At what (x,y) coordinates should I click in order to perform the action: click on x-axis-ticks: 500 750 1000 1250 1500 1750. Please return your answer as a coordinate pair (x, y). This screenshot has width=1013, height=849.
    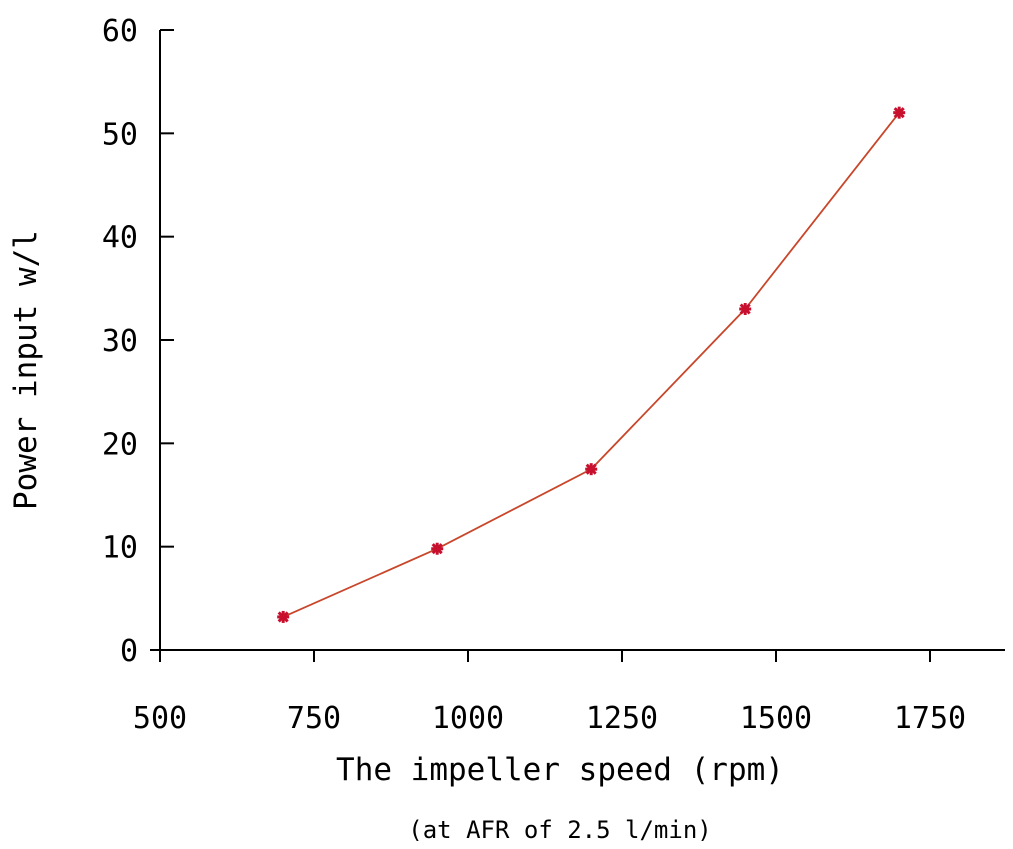
    Looking at the image, I should click on (549, 693).